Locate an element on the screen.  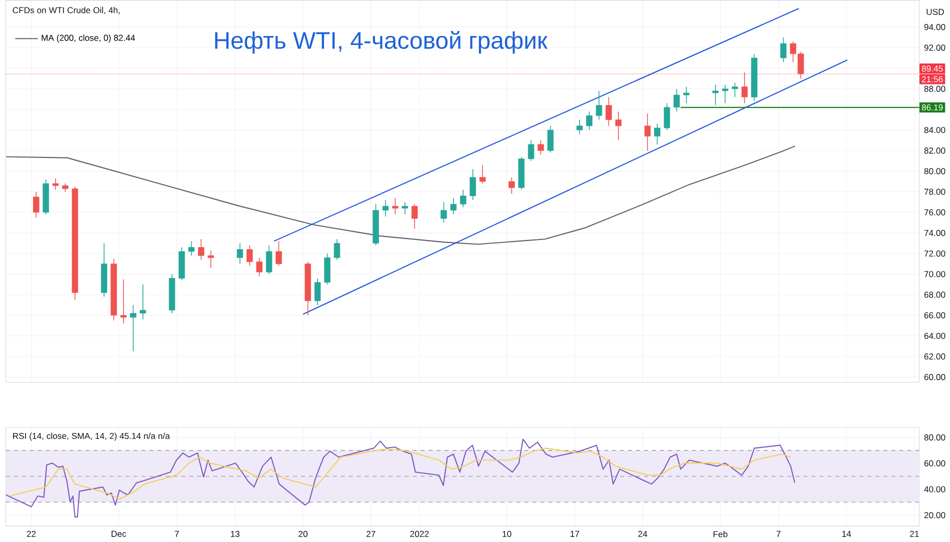
annotation: 45.14 is located at coordinates (130, 436).